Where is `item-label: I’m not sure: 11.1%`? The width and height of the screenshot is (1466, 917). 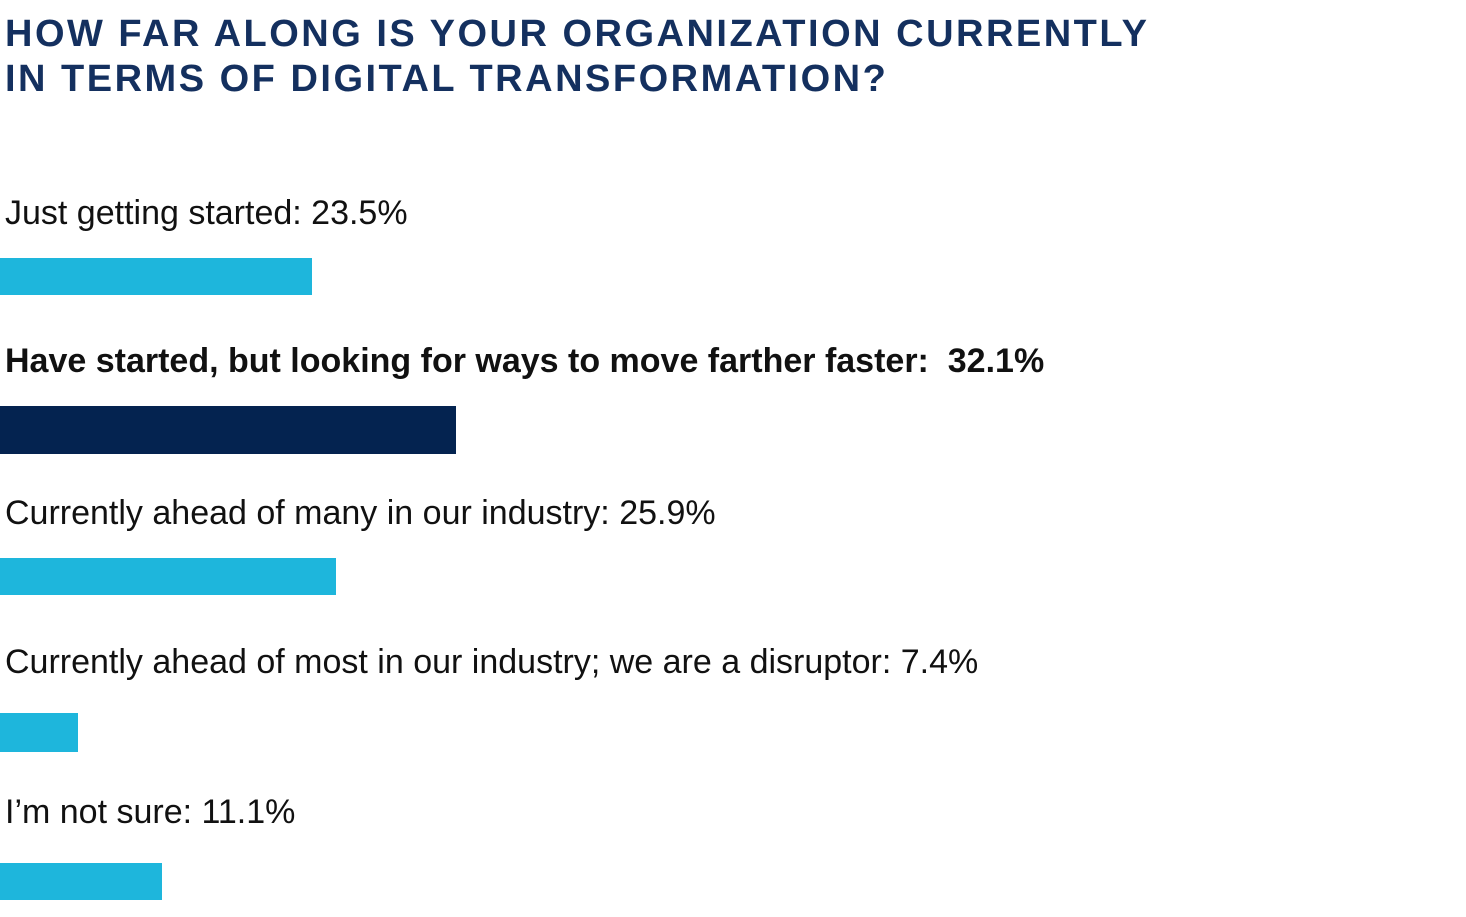
item-label: I’m not sure: 11.1% is located at coordinates (150, 812).